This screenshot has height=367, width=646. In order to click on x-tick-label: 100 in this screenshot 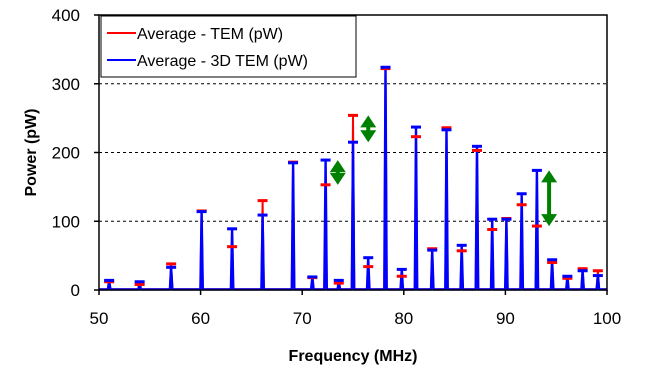, I will do `click(607, 318)`.